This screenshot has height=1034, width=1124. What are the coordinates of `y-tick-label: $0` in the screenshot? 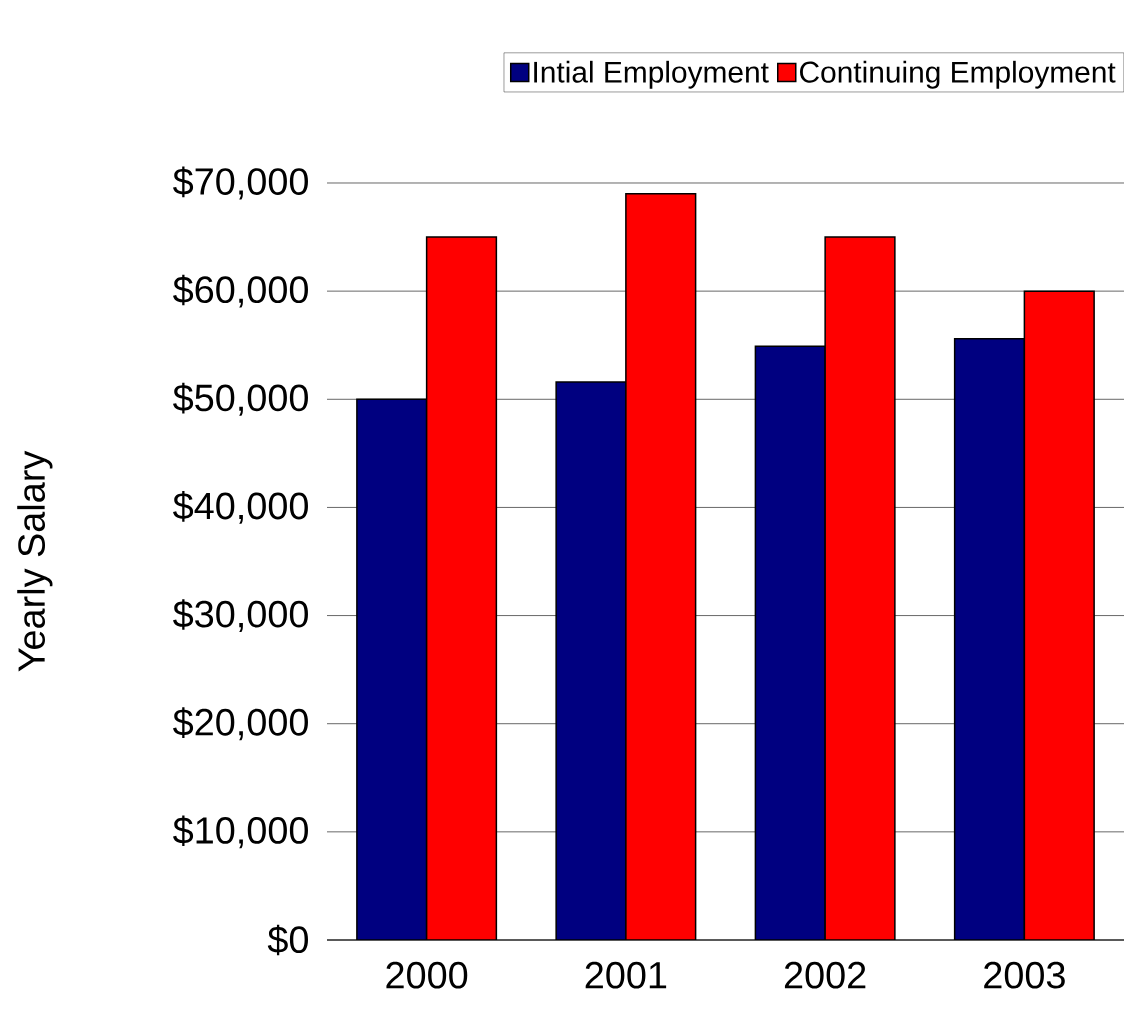 It's located at (287, 940).